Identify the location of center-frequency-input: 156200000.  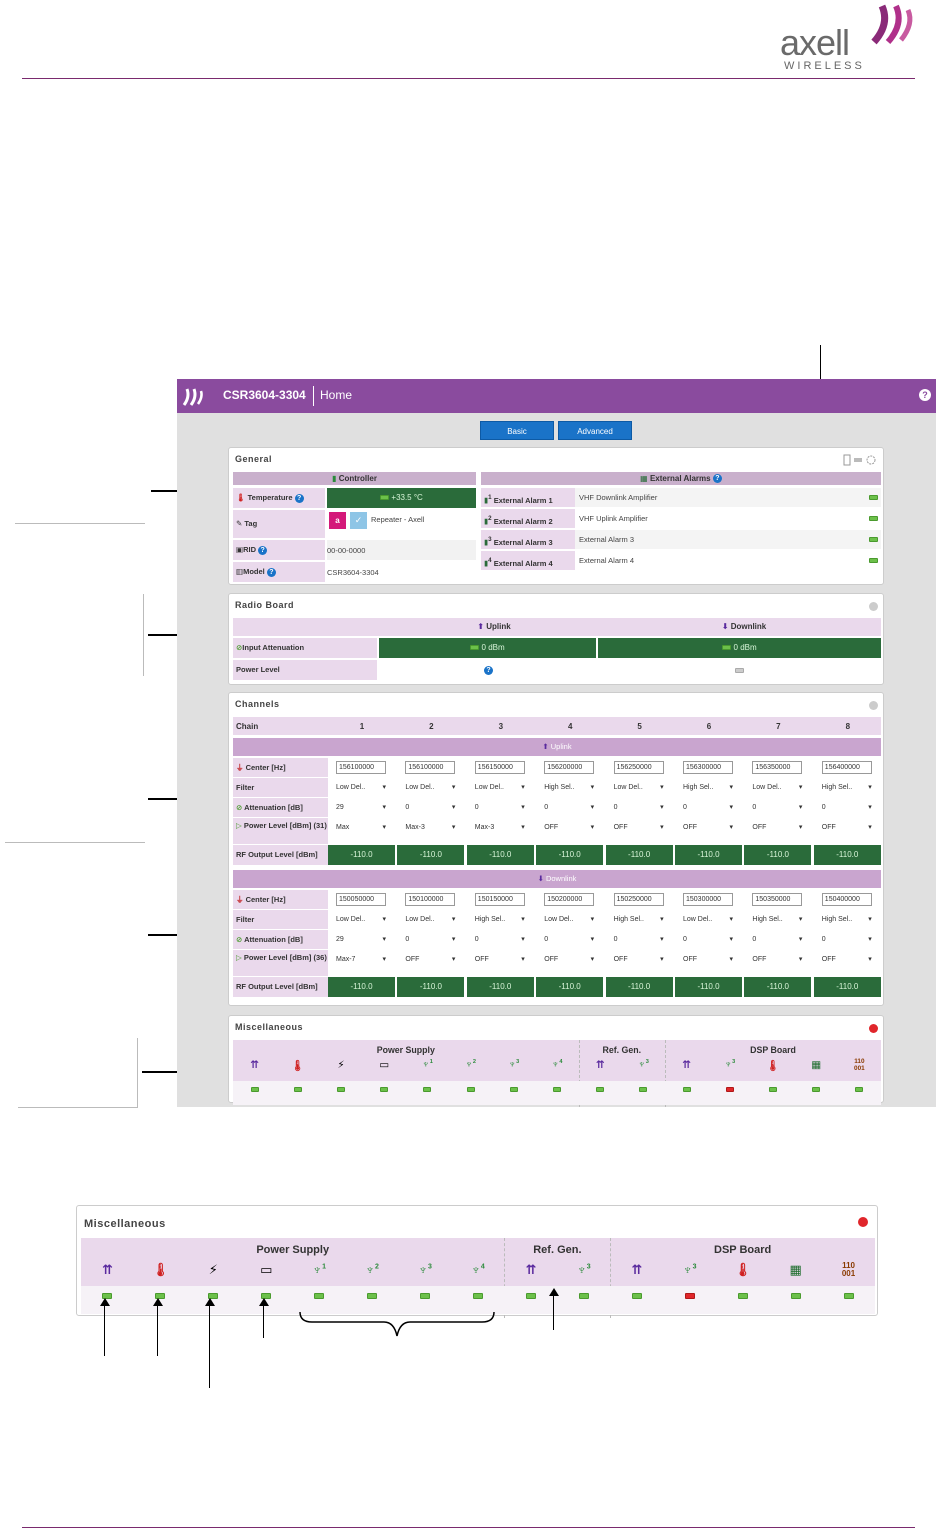
(569, 767).